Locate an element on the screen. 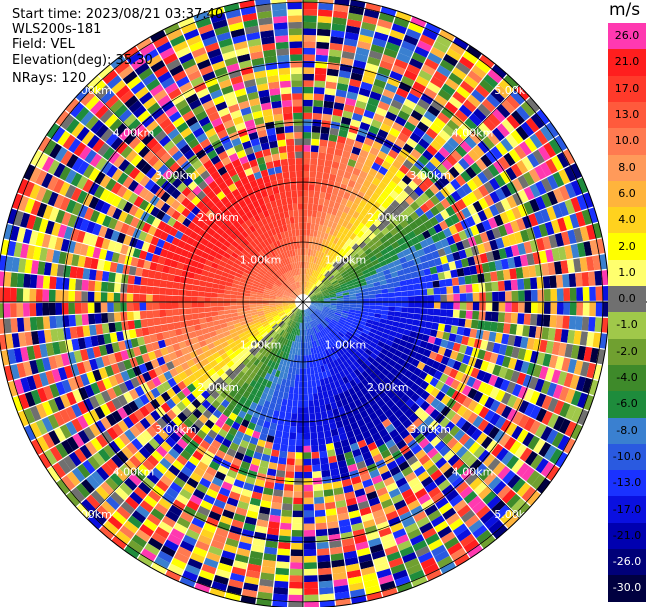 This screenshot has width=647, height=607. elevation-label: Elevation(deg): 35.30 is located at coordinates (82, 60).